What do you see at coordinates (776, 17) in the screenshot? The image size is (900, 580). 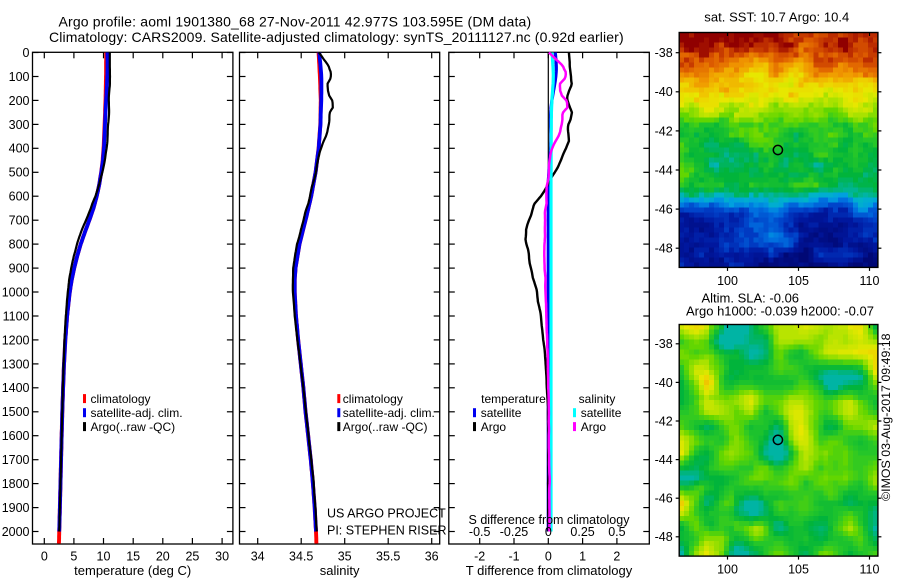 I see `svg-text: sat. SST: 10.7 Argo: 10.4` at bounding box center [776, 17].